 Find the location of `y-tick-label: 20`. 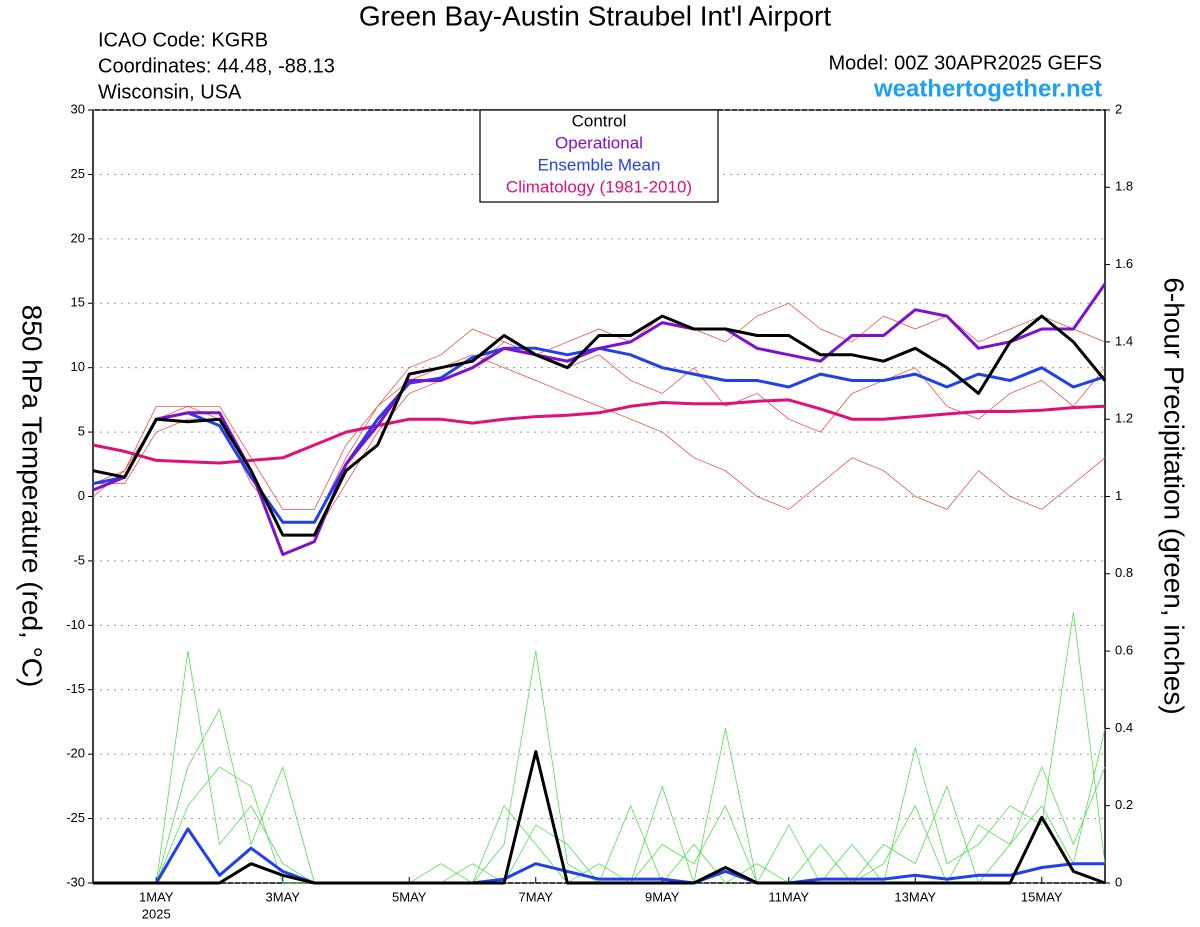

y-tick-label: 20 is located at coordinates (78, 237).